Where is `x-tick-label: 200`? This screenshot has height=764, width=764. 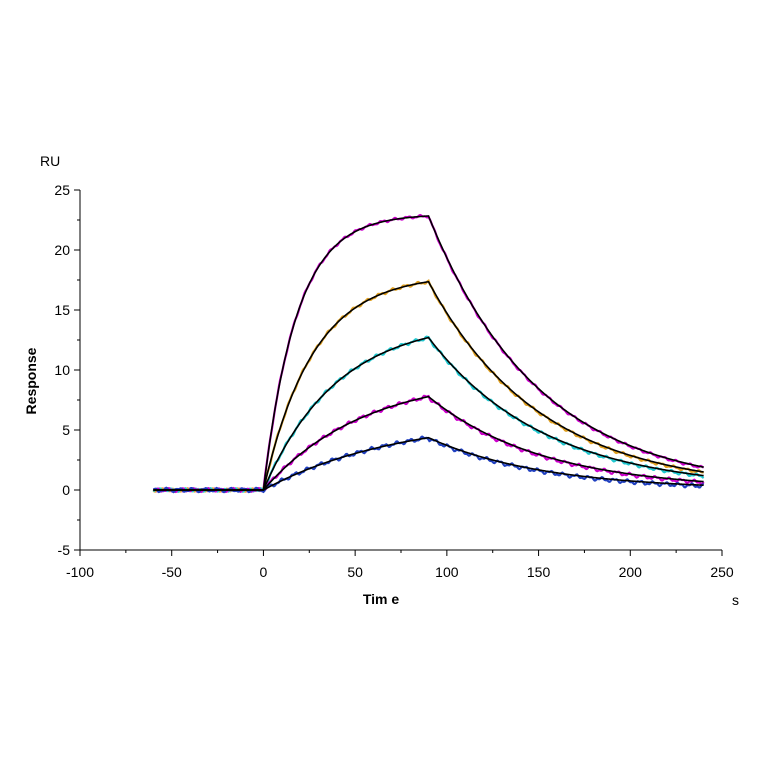
x-tick-label: 200 is located at coordinates (631, 572).